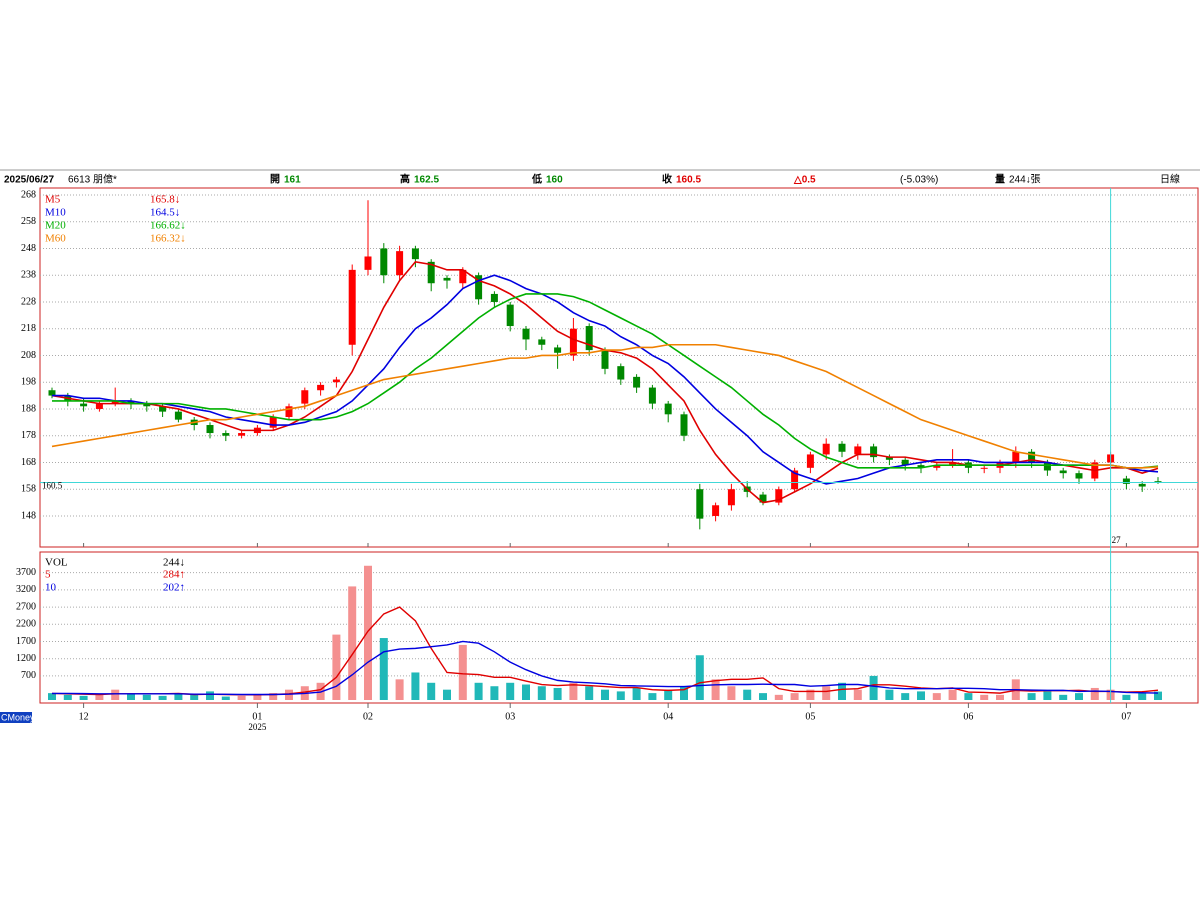 This screenshot has width=1200, height=900. What do you see at coordinates (28, 675) in the screenshot?
I see `volume-tick-label: 700` at bounding box center [28, 675].